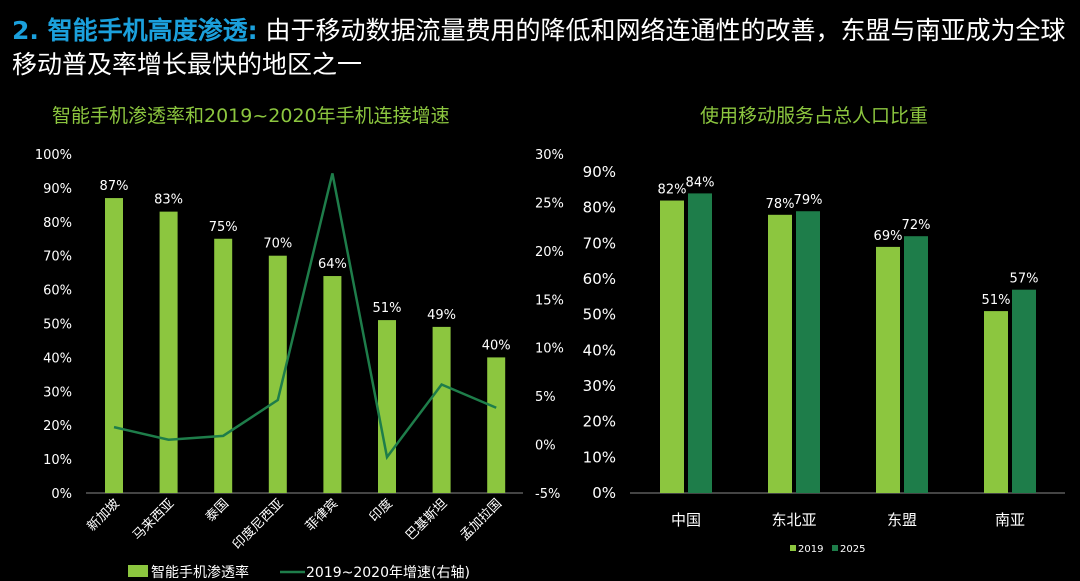 The width and height of the screenshot is (1080, 581). I want to click on legend-swatch-bar, so click(138, 571).